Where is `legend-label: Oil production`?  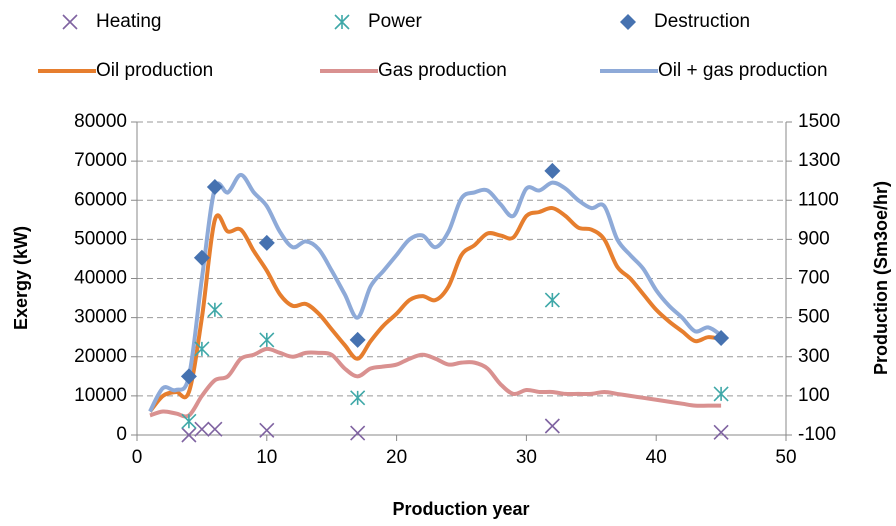
legend-label: Oil production is located at coordinates (154, 70).